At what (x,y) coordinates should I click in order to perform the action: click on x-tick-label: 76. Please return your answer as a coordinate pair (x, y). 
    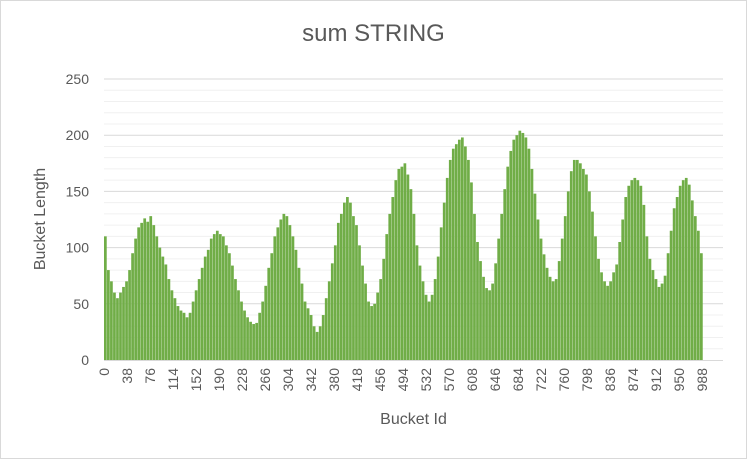
    Looking at the image, I should click on (150, 376).